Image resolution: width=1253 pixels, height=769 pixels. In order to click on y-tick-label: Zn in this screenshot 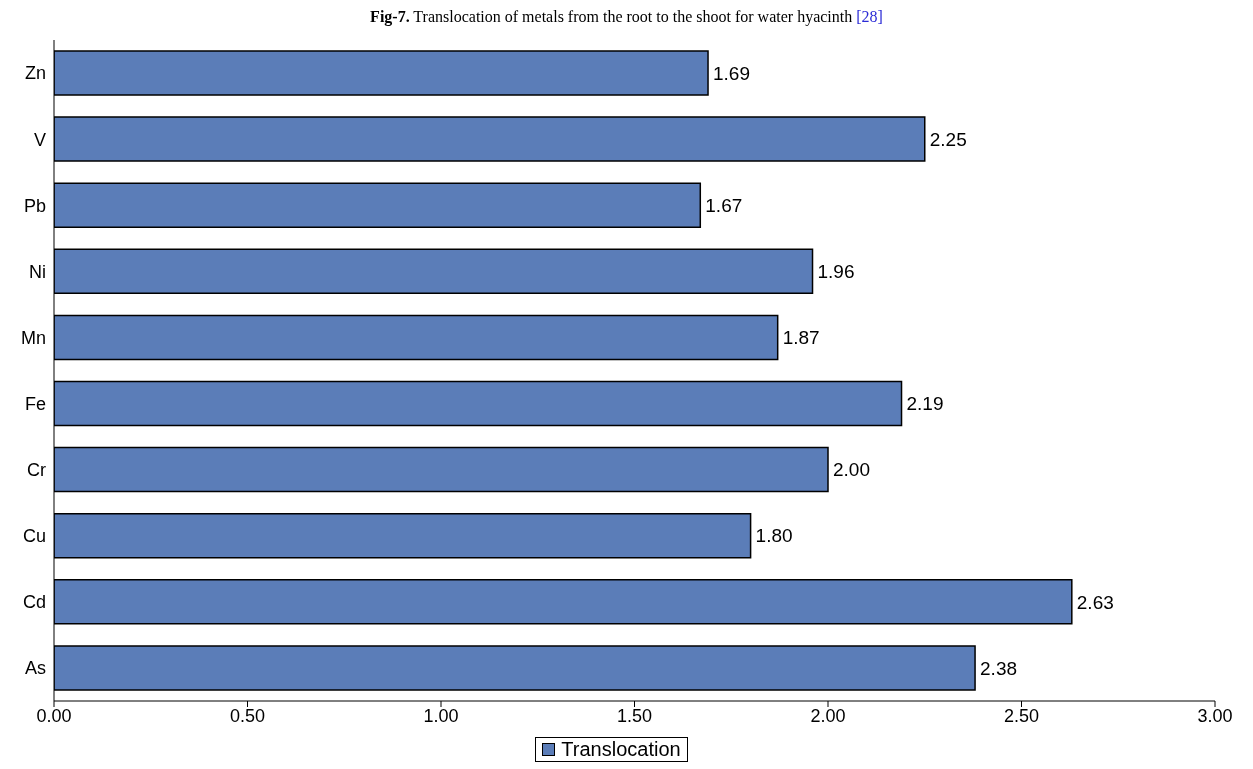, I will do `click(35, 73)`.